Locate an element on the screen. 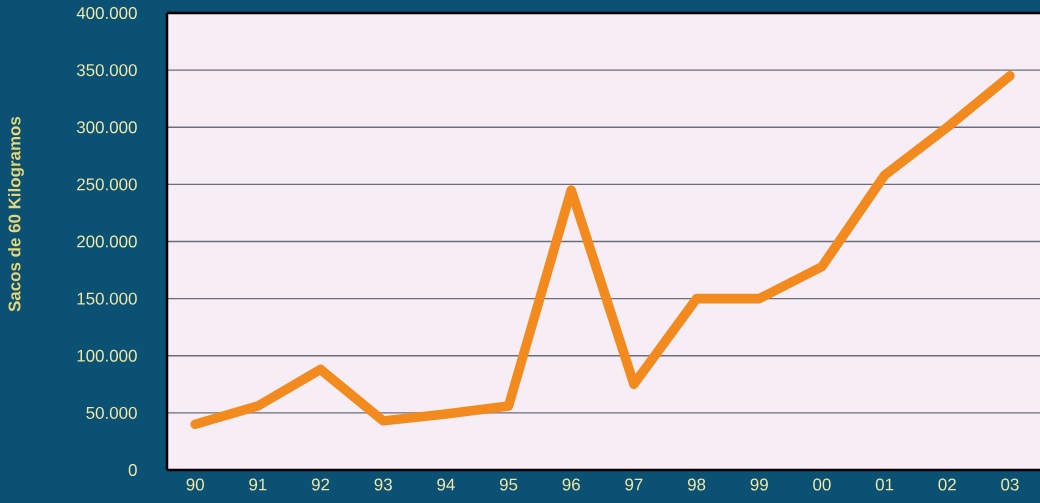  x-tick-label: 93 is located at coordinates (383, 484).